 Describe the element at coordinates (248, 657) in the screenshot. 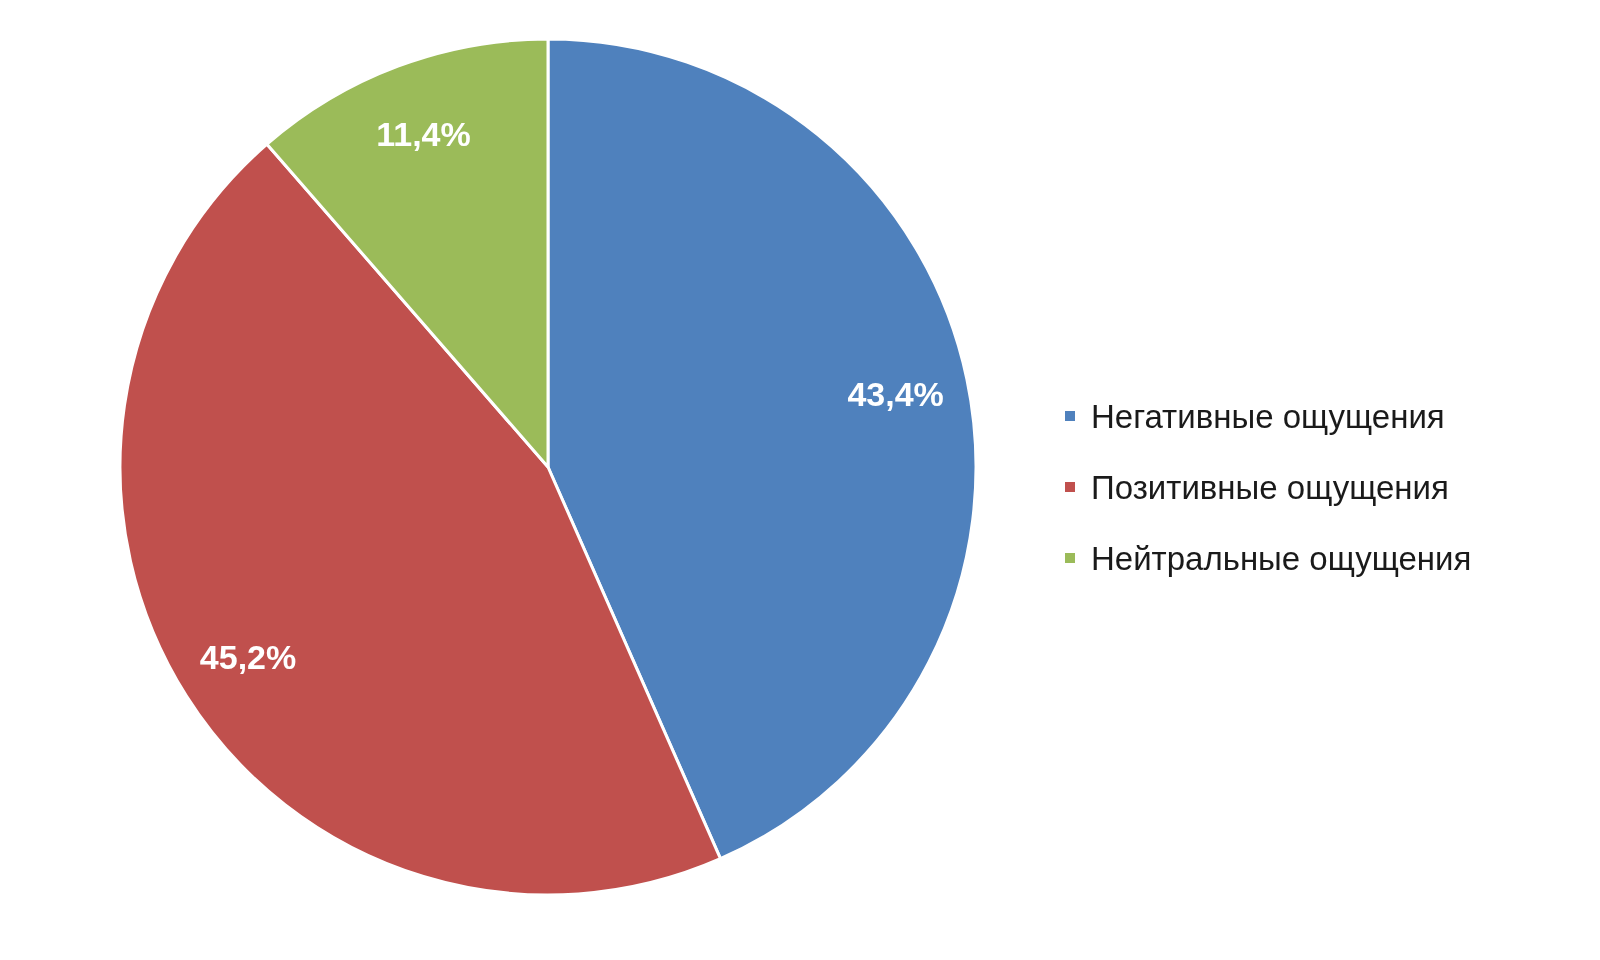

I see `data-label: 45,2%` at that location.